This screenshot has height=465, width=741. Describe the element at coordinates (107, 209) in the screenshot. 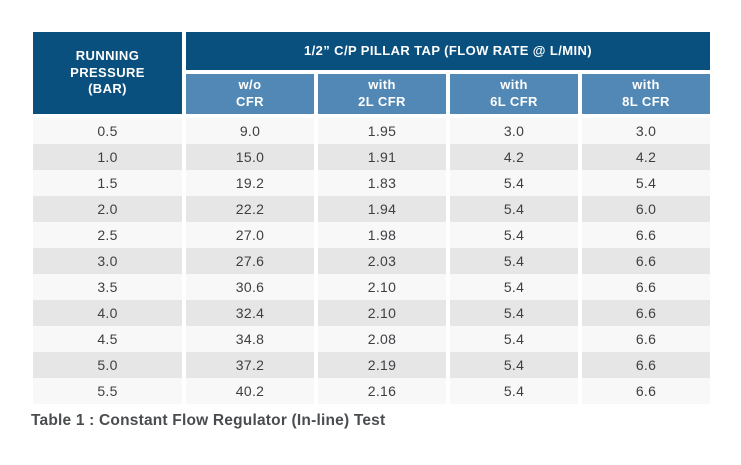

I see `pressure-cell: 2.0` at that location.